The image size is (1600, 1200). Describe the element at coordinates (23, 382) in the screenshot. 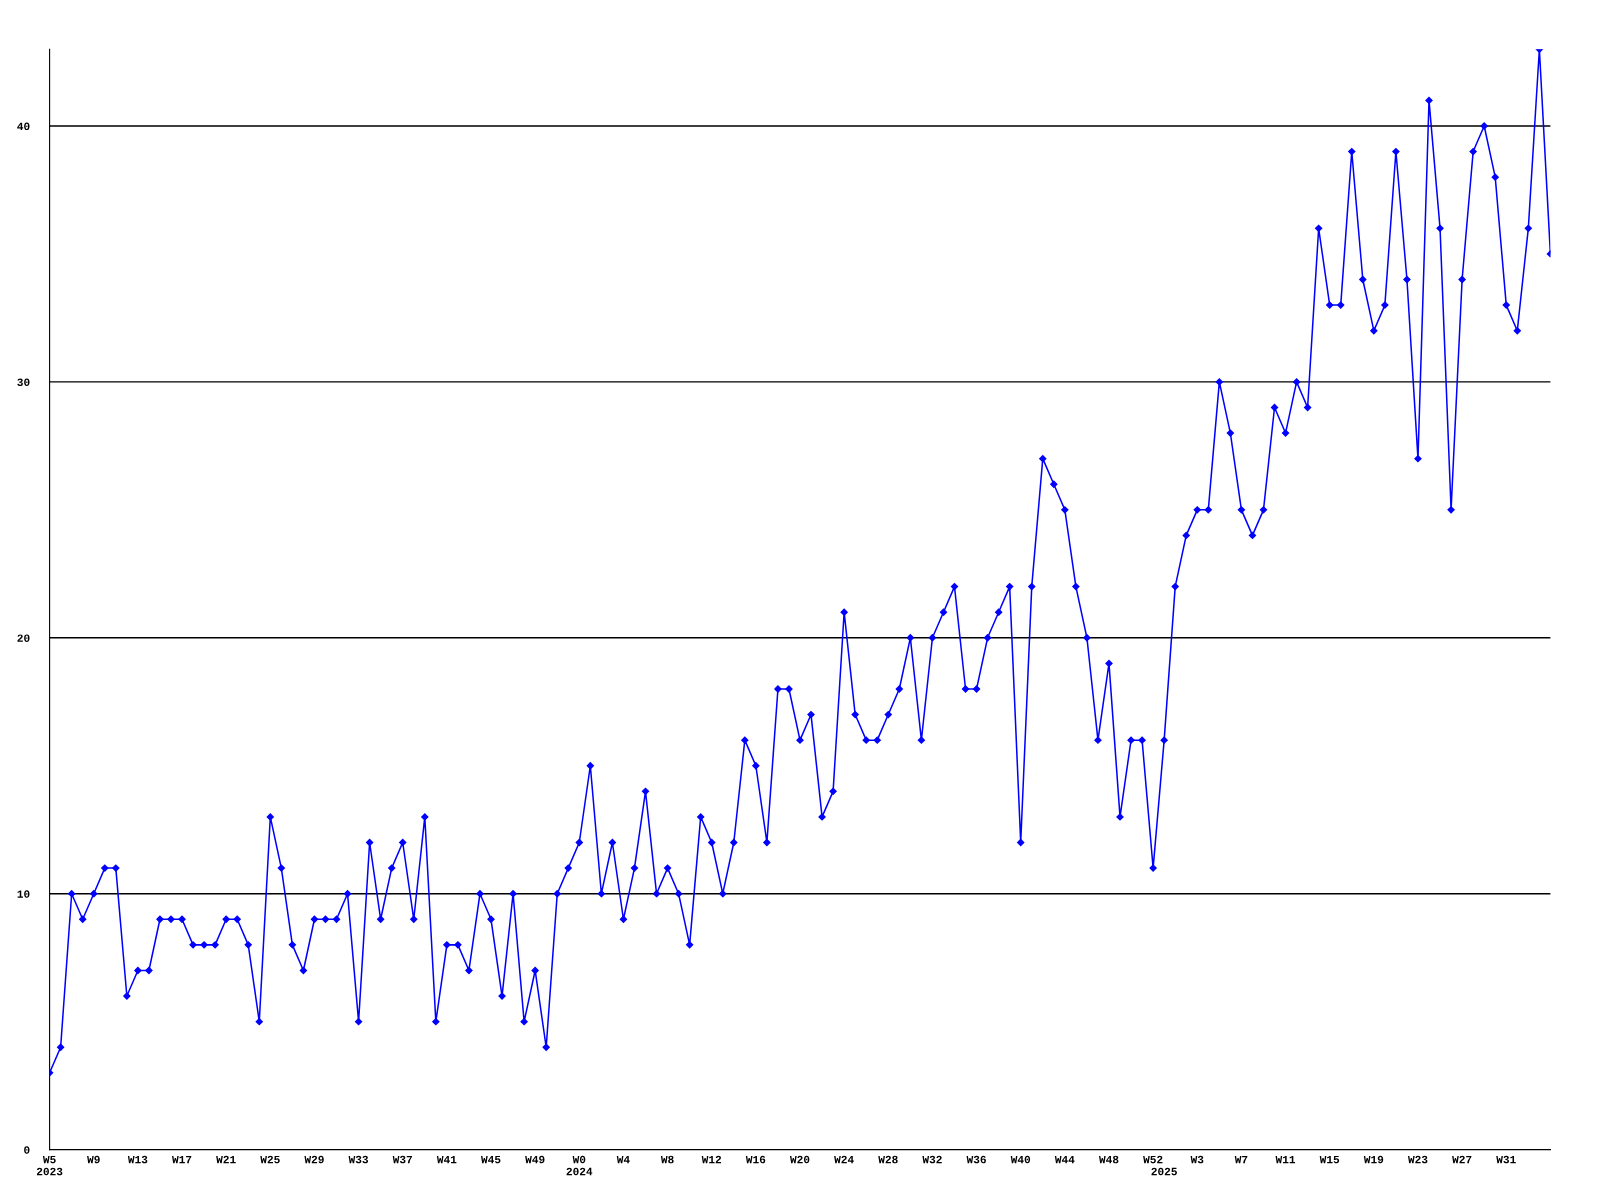

I see `y-tick-label: 30` at that location.